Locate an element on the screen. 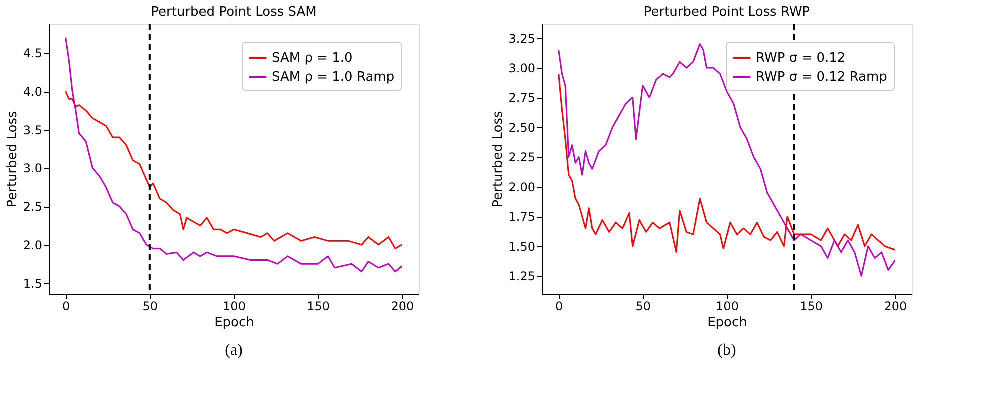 This screenshot has width=998, height=415. y-tick-label: 3.25 is located at coordinates (522, 39).